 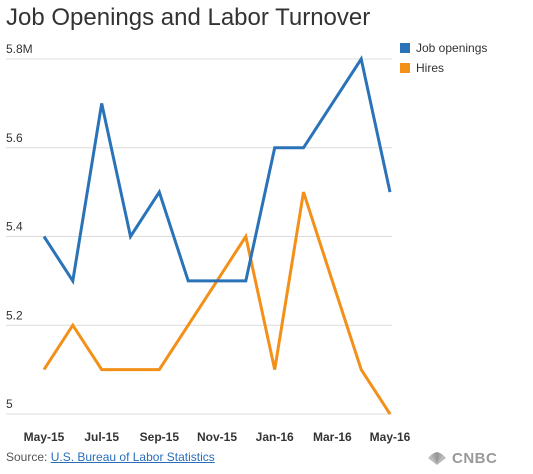 What do you see at coordinates (437, 458) in the screenshot?
I see `peacock-icon` at bounding box center [437, 458].